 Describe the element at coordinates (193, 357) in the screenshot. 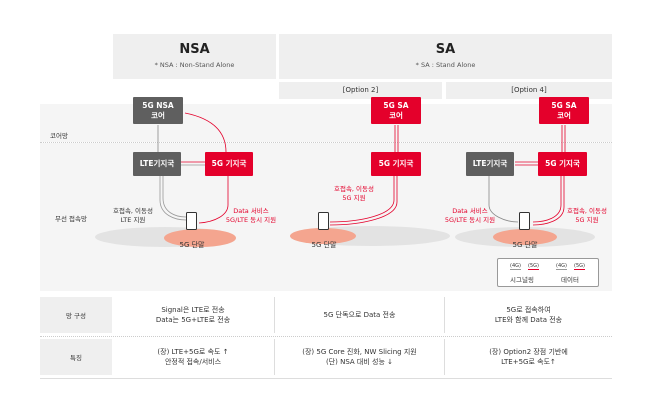

I see `table-cell: (장) LTE+5G로 속도 ↑ 안정적 접속/서비스` at that location.